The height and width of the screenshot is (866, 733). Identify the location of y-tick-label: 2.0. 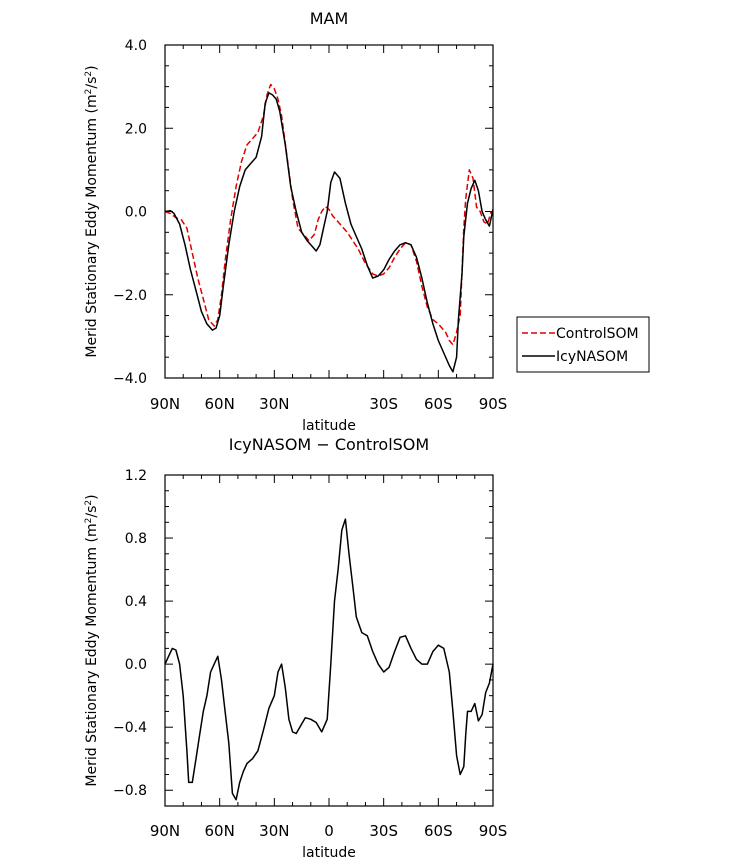
(136, 129).